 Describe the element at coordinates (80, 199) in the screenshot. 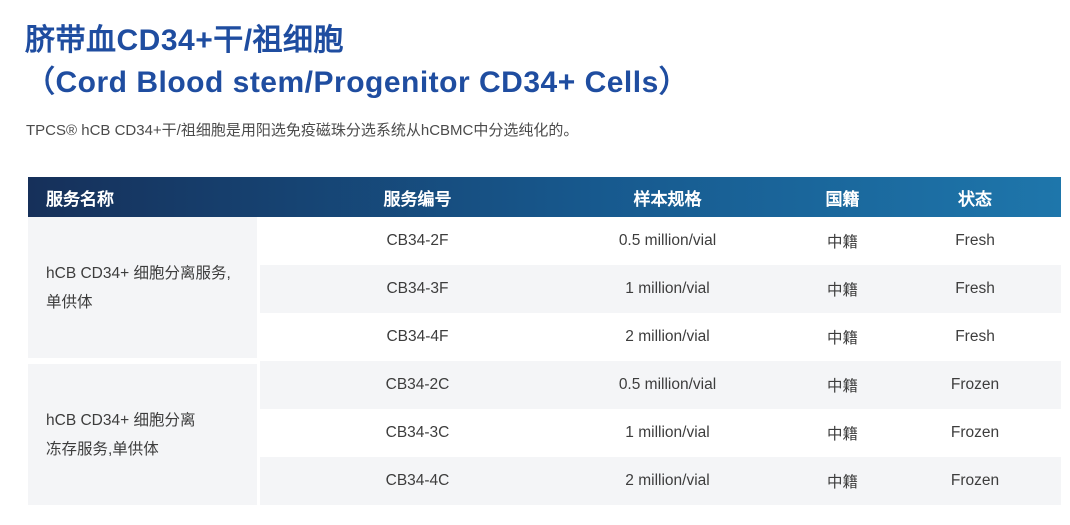

I see `header-service-name: 服务名称` at that location.